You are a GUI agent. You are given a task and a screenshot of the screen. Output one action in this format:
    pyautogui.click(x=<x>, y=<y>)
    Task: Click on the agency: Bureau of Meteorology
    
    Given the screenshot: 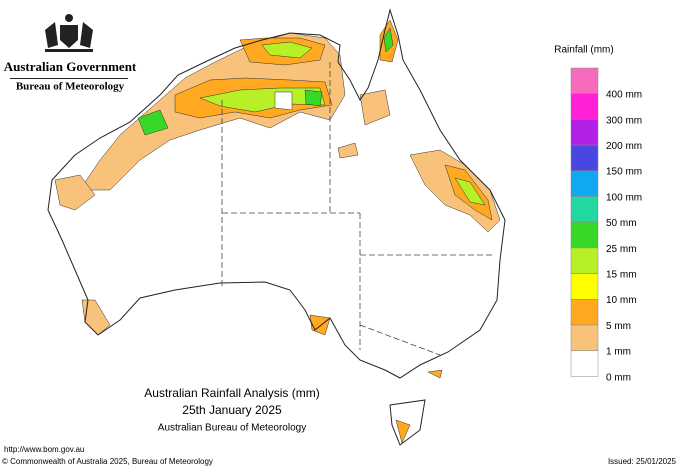 What is the action you would take?
    pyautogui.click(x=70, y=87)
    